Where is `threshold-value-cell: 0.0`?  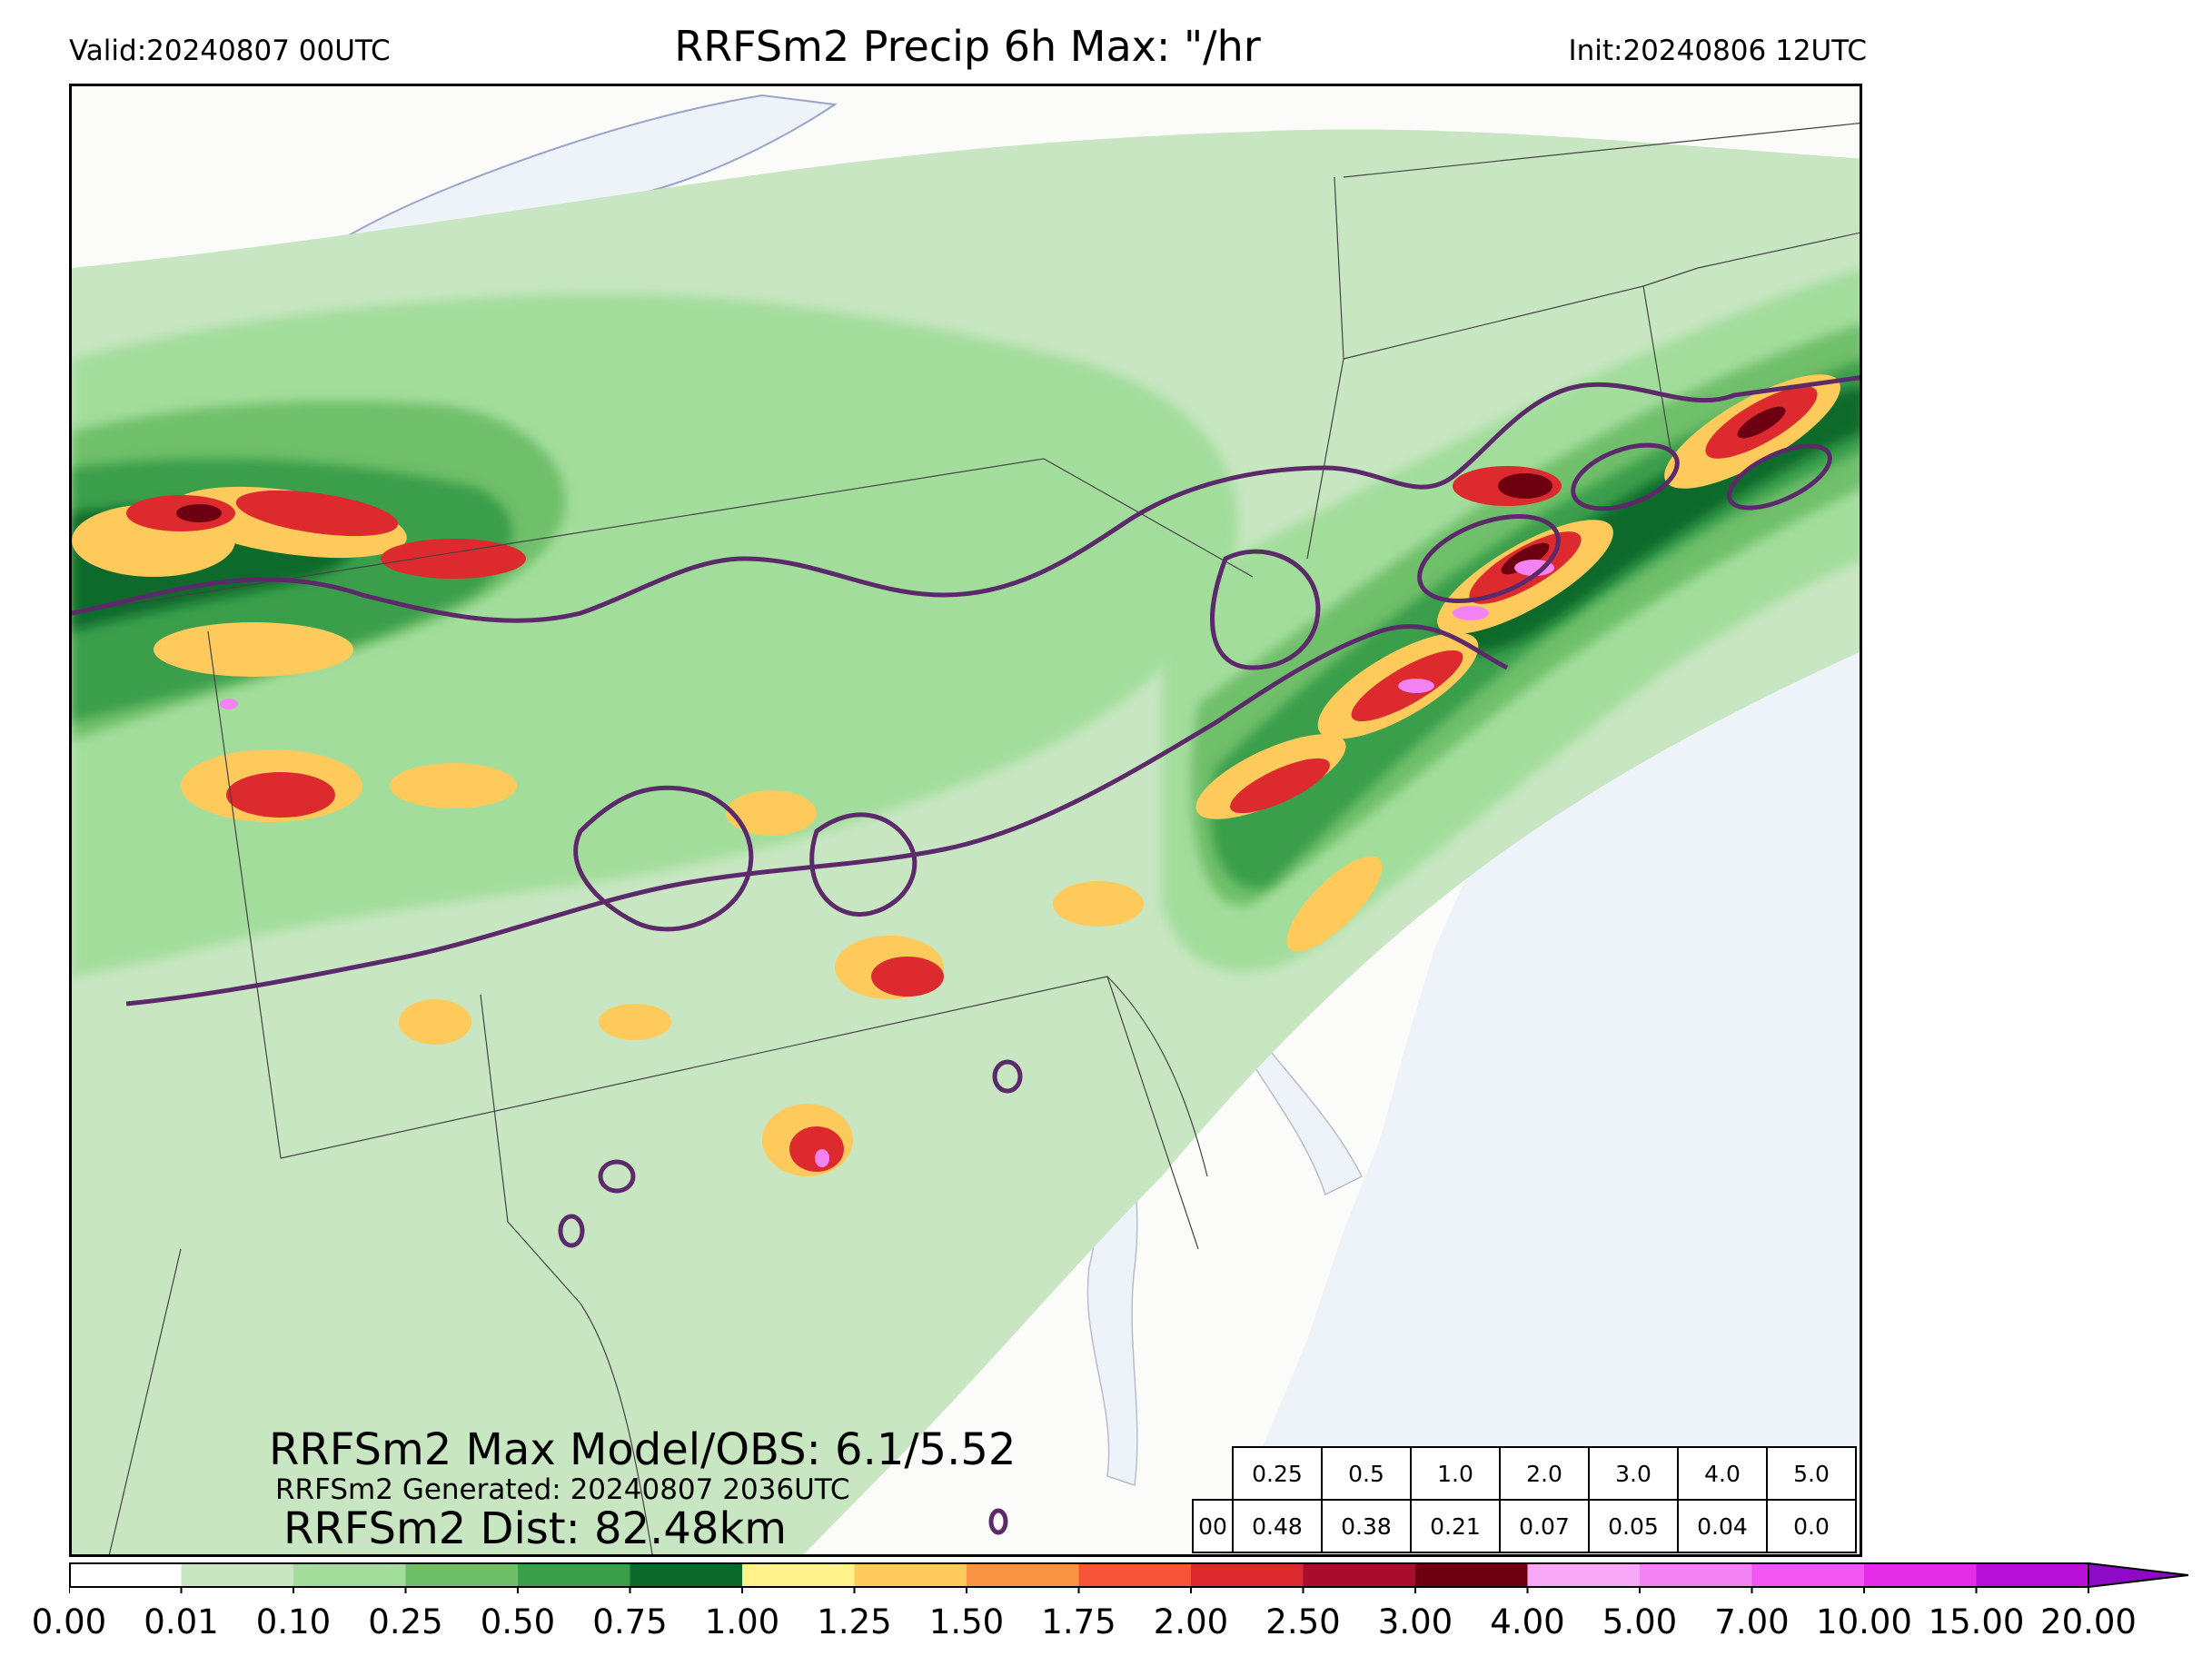
threshold-value-cell: 0.0 is located at coordinates (1811, 1526).